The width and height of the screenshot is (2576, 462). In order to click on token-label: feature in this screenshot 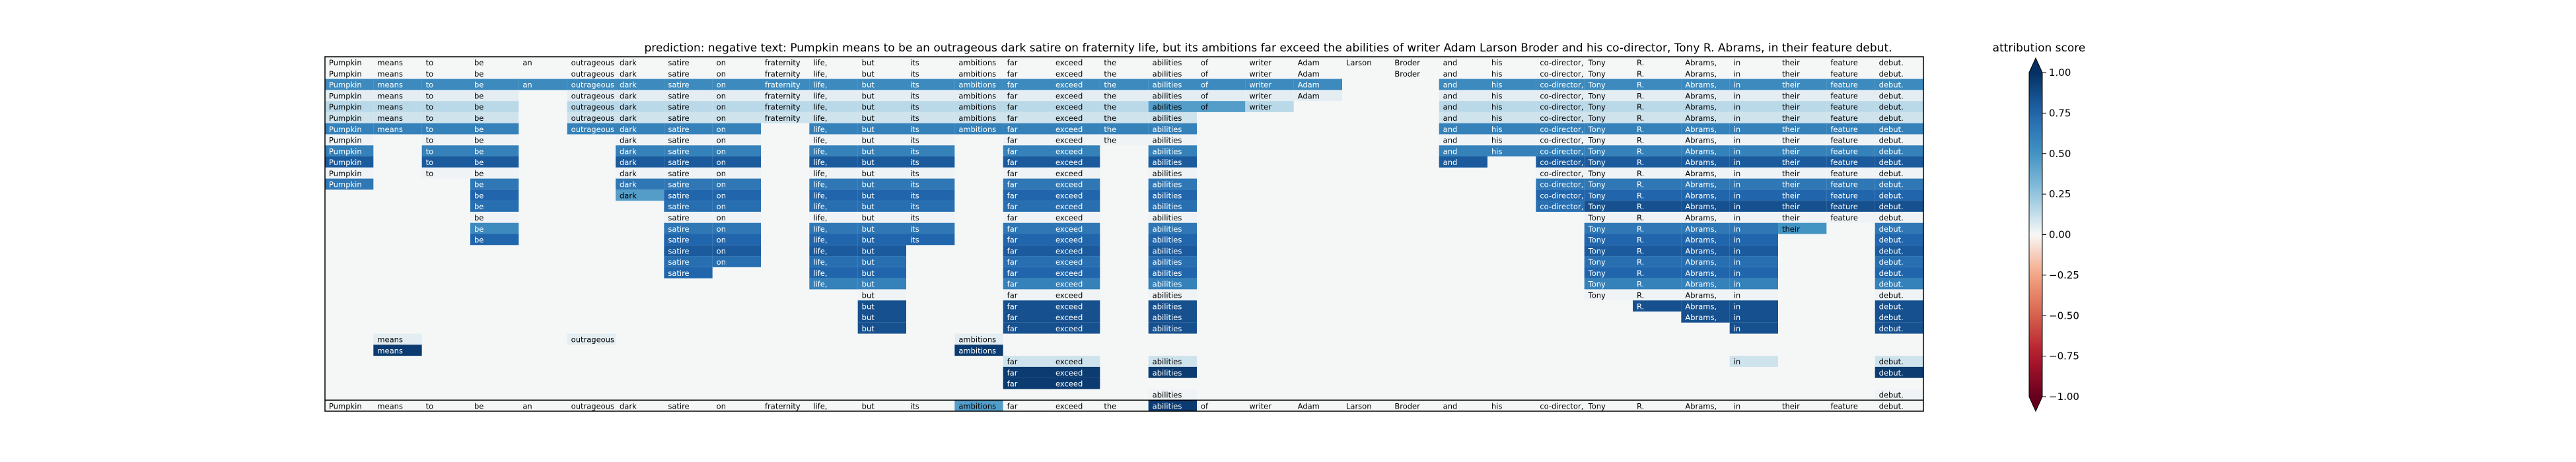, I will do `click(1844, 206)`.